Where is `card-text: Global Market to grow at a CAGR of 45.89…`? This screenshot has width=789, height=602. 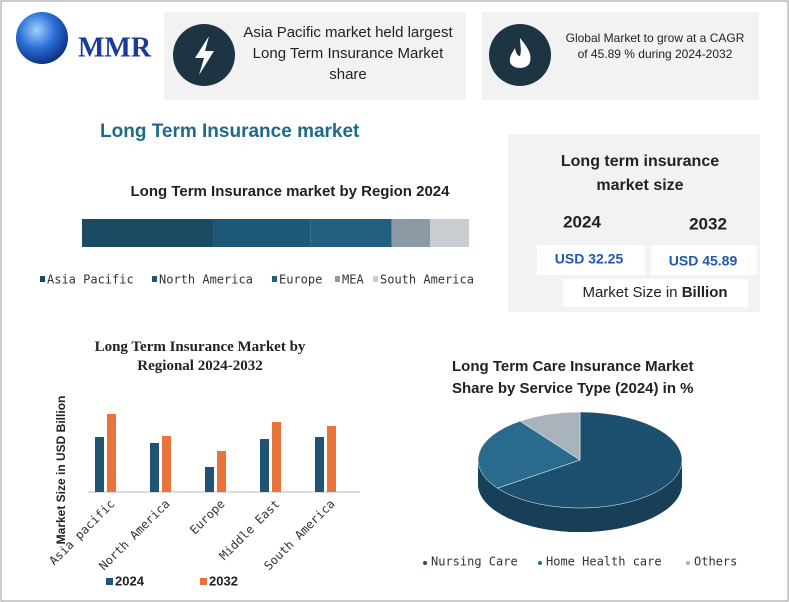 card-text: Global Market to grow at a CAGR of 45.89… is located at coordinates (655, 46).